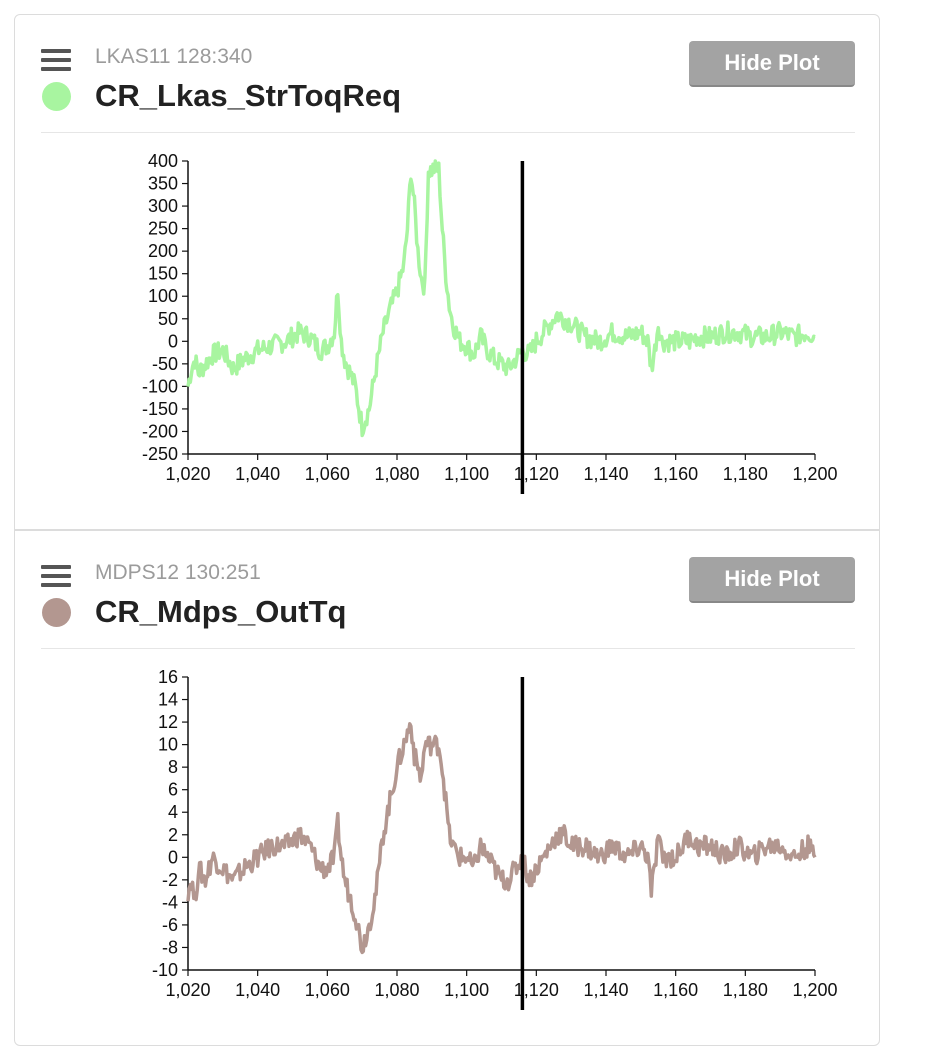 This screenshot has height=1060, width=935. Describe the element at coordinates (173, 835) in the screenshot. I see `y-tick-label: 2` at that location.